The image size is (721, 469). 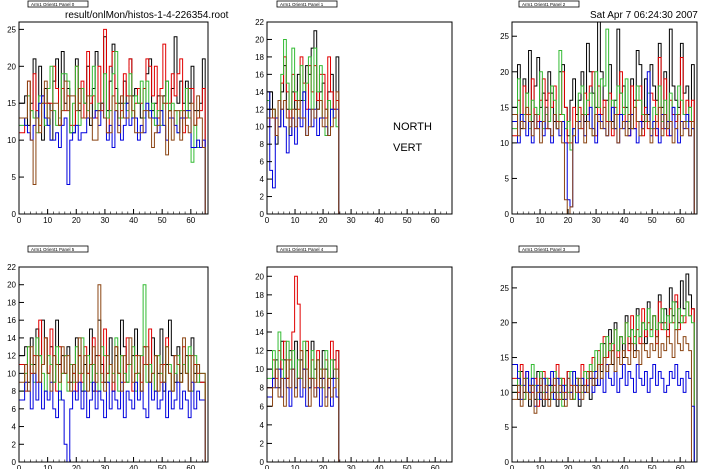 What do you see at coordinates (644, 15) in the screenshot?
I see `timestamp-label: Sat Apr 7 06:24:30 2007` at bounding box center [644, 15].